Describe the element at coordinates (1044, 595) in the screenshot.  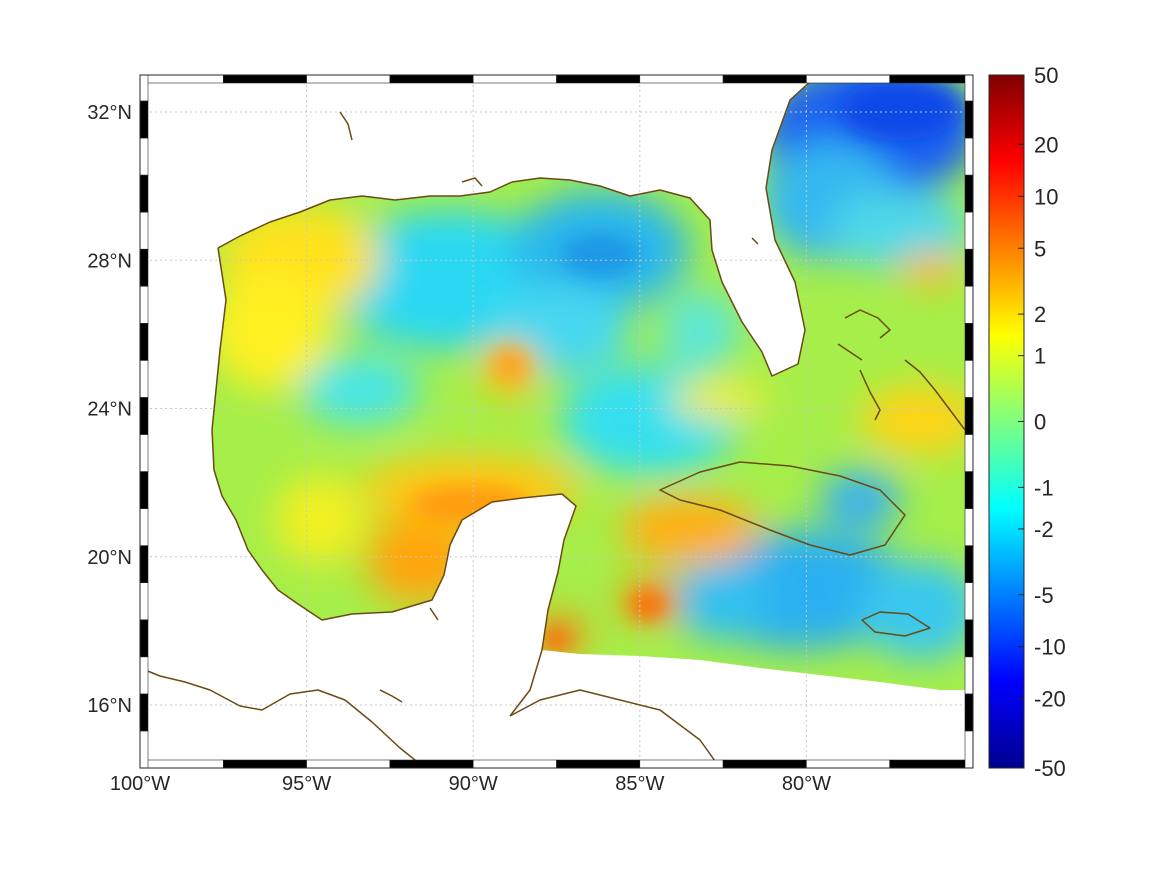
I see `colorbar-tick-label: -5` at that location.